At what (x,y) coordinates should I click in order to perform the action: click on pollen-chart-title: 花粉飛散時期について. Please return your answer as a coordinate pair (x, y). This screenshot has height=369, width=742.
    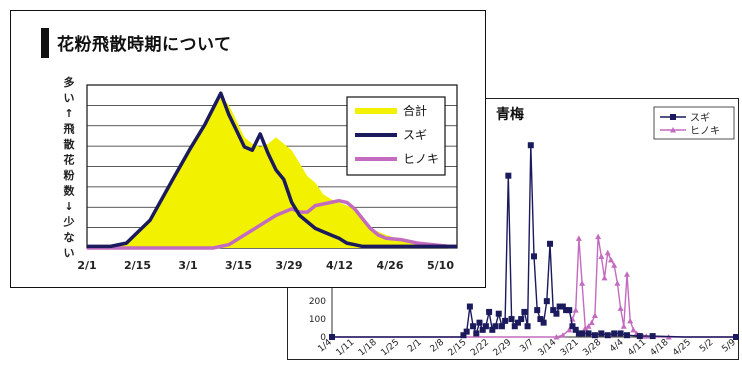
    Looking at the image, I should click on (144, 45).